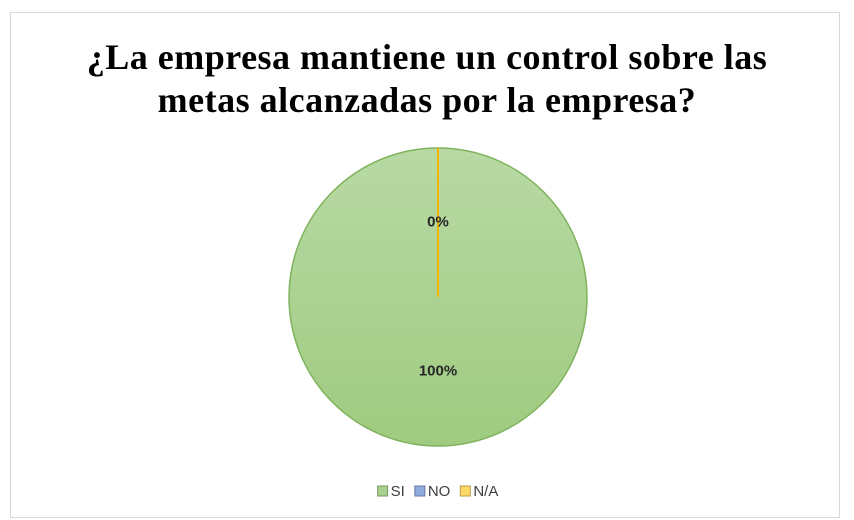 The image size is (854, 520). Describe the element at coordinates (398, 491) in the screenshot. I see `legend-label: SI` at that location.